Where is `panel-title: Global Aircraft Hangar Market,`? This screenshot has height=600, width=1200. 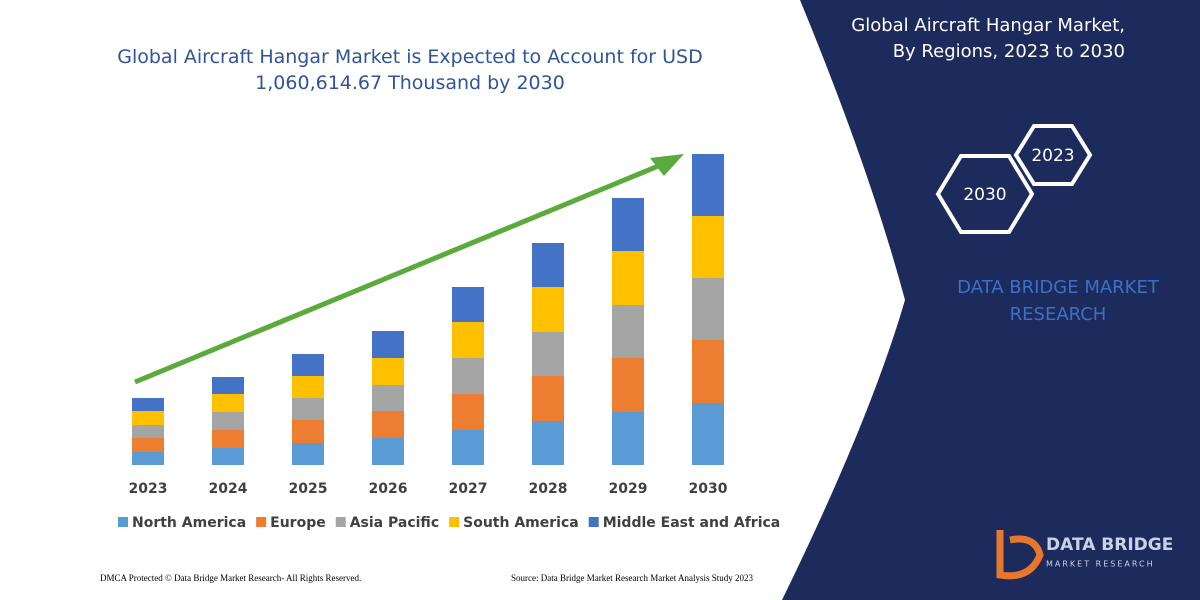
panel-title: Global Aircraft Hangar Market, is located at coordinates (988, 25).